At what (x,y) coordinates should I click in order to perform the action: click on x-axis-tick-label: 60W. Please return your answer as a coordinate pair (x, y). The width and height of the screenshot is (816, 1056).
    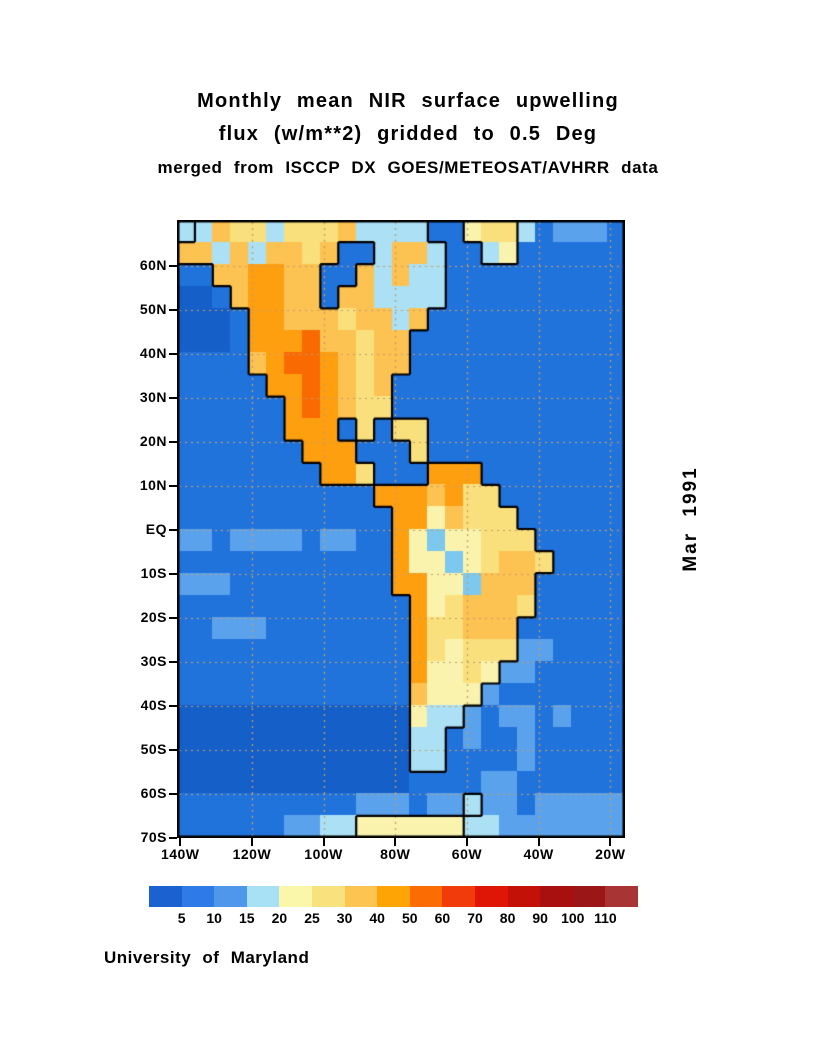
    Looking at the image, I should click on (467, 854).